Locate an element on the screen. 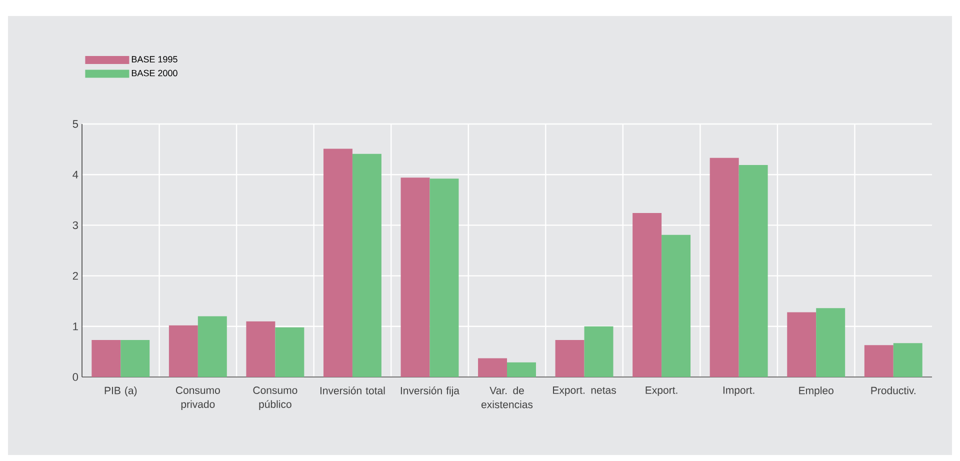 This screenshot has width=960, height=461. x-tick-label: Productiv. is located at coordinates (893, 390).